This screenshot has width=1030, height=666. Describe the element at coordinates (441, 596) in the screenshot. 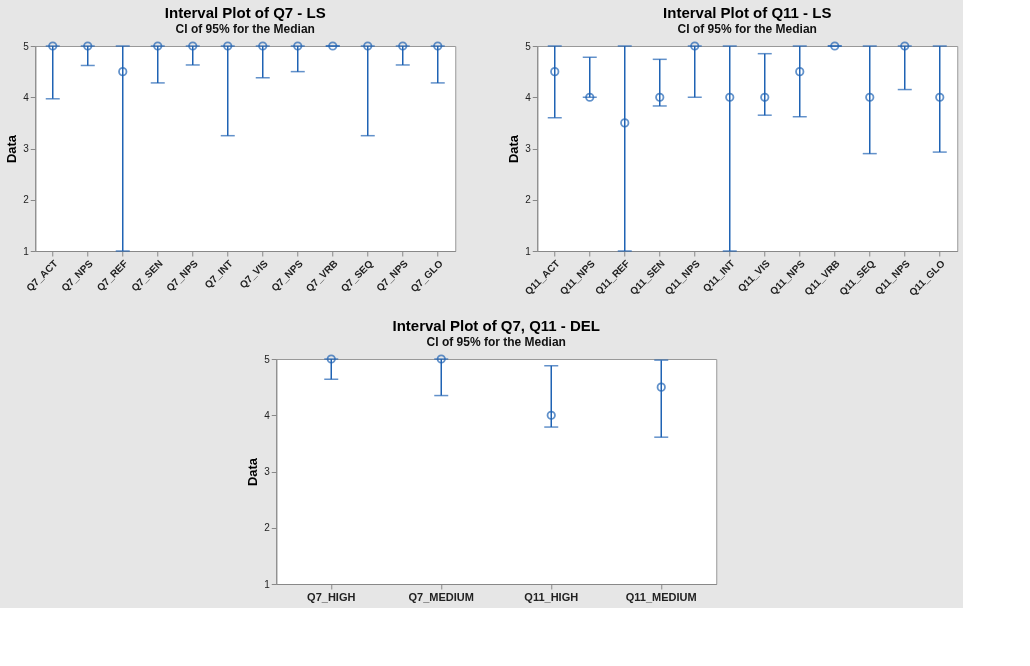

I see `x-tick-label: Q7_MEDIUM` at that location.